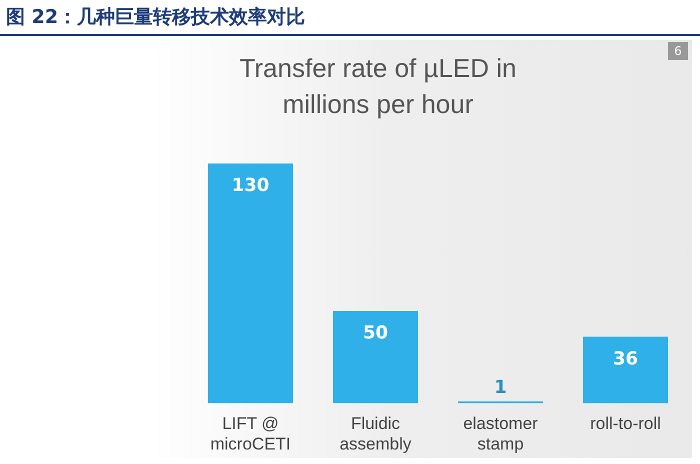  Describe the element at coordinates (250, 434) in the screenshot. I see `x-tick-label: LIFT @ microCETI` at that location.